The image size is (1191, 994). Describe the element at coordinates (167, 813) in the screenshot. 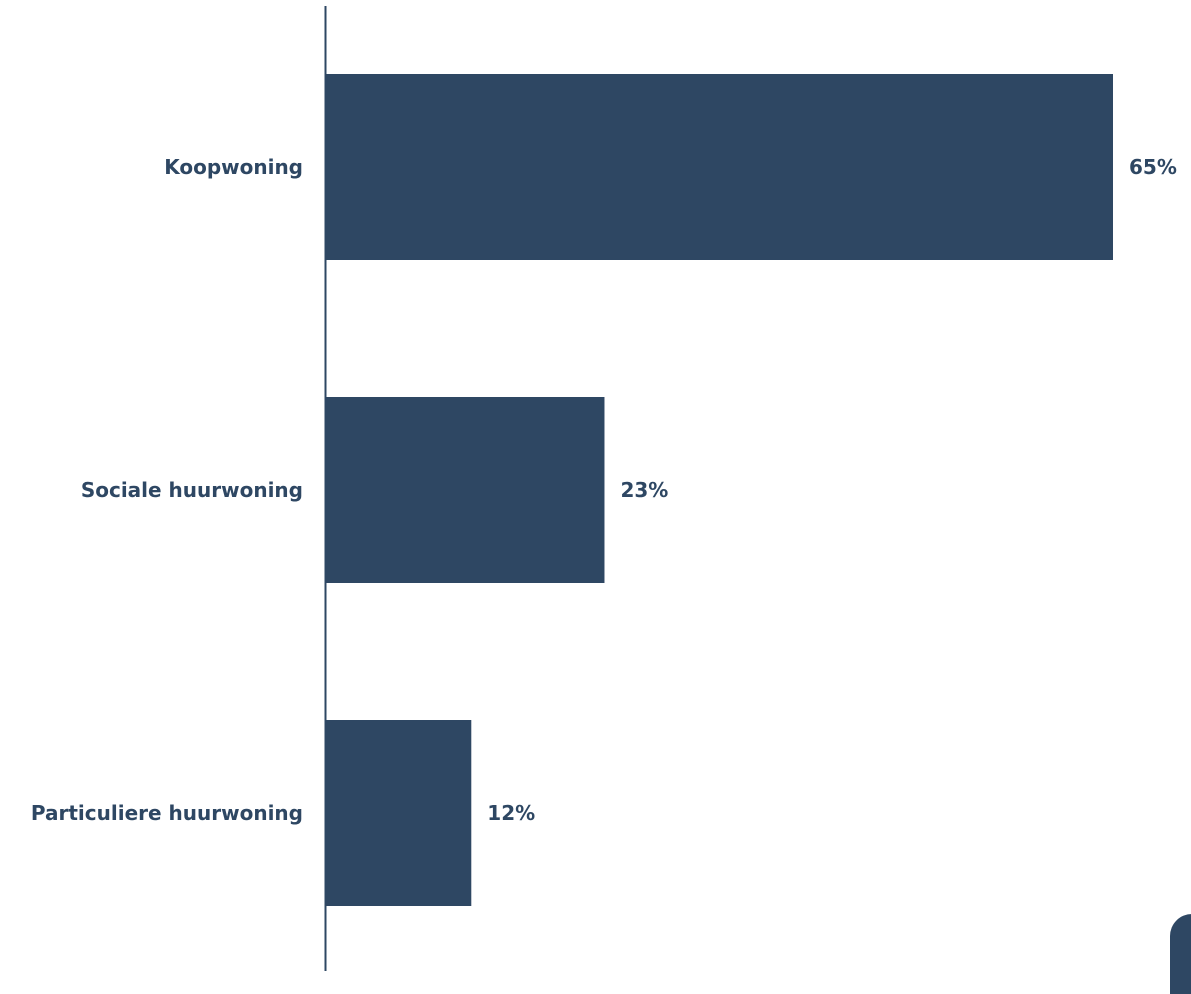

I see `category-label: Particuliere huurwoning` at that location.